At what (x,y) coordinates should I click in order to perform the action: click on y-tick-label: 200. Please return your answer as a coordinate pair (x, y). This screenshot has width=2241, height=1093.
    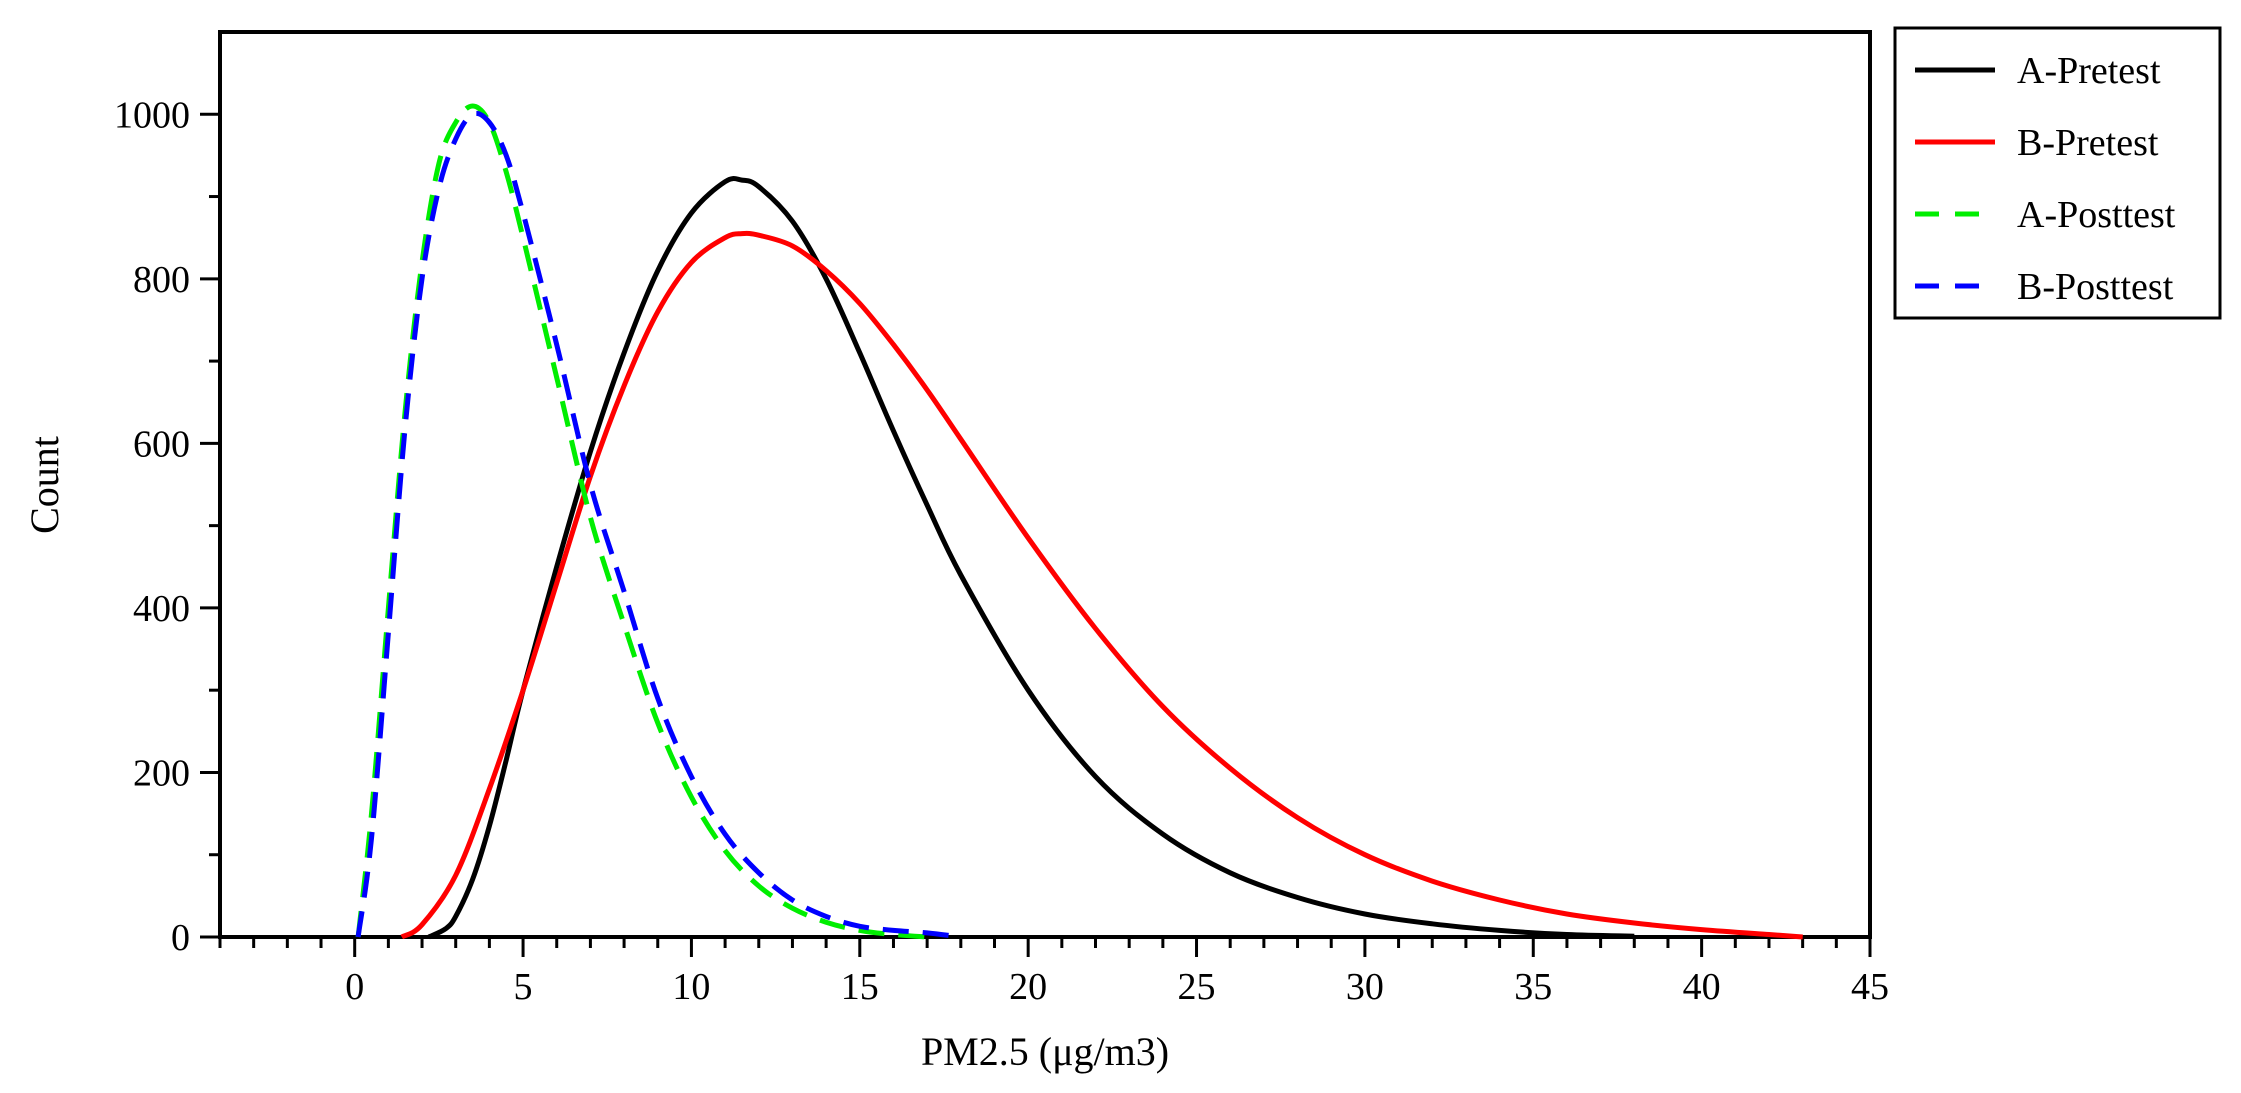
    Looking at the image, I should click on (161, 773).